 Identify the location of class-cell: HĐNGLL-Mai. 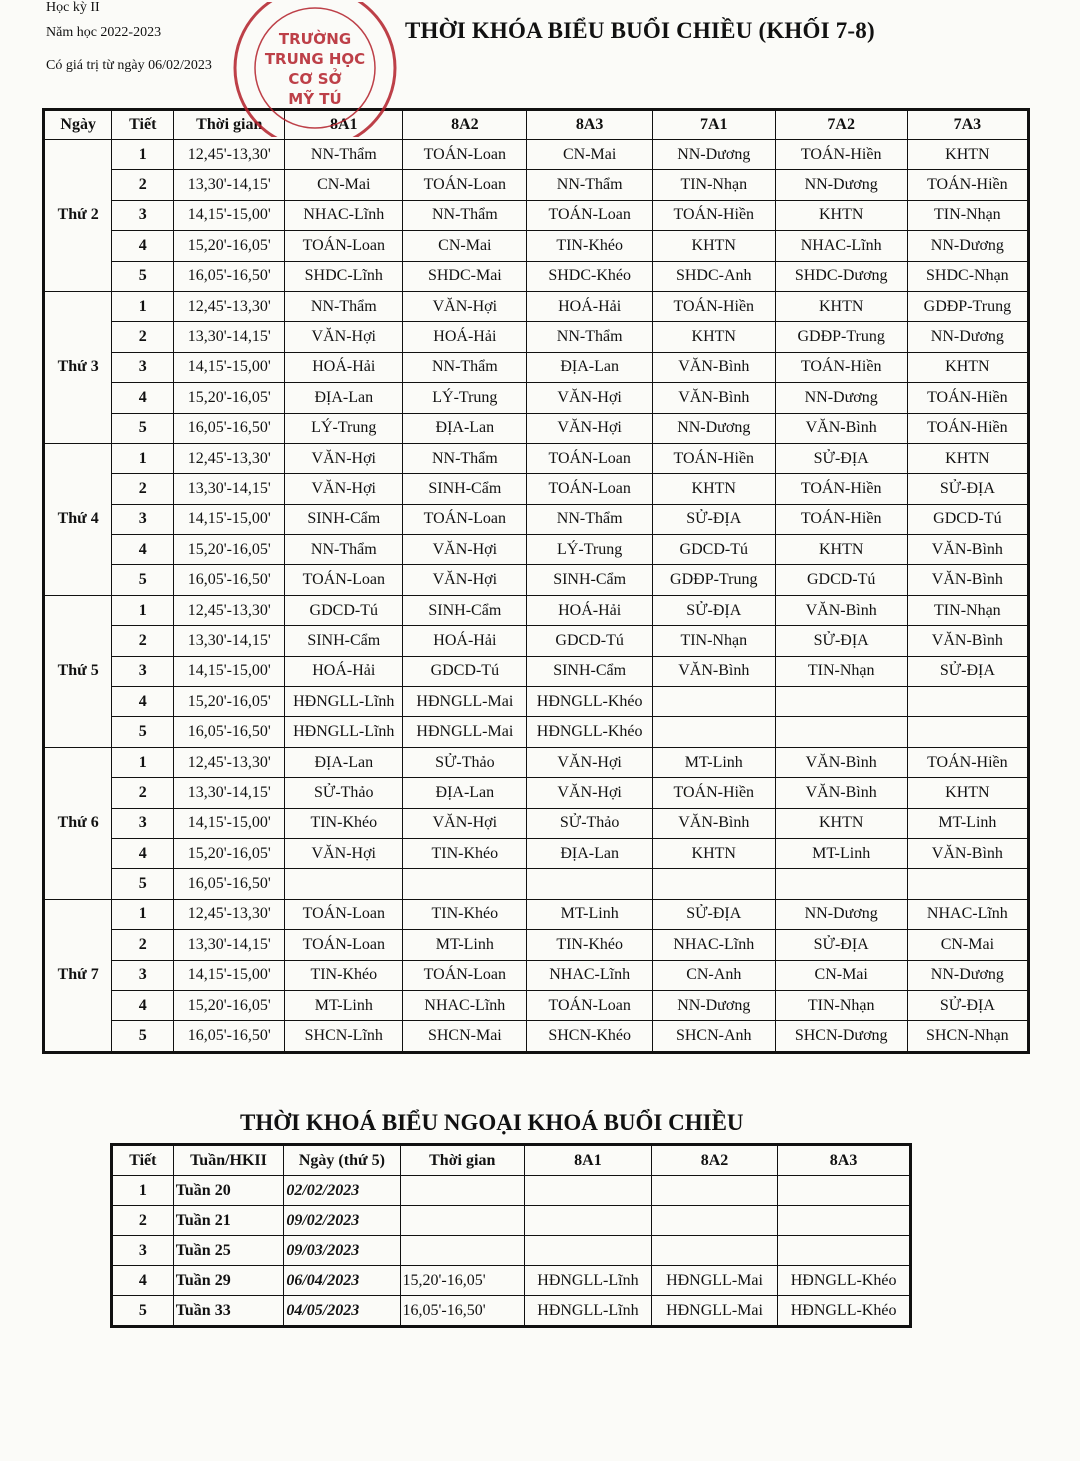
(714, 1280).